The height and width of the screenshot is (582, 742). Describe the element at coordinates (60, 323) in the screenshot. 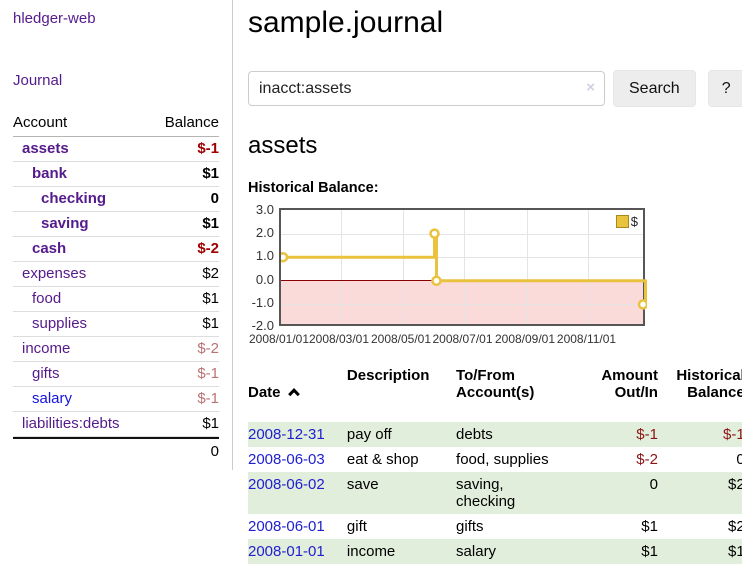

I see `account-link-supplies: supplies` at that location.